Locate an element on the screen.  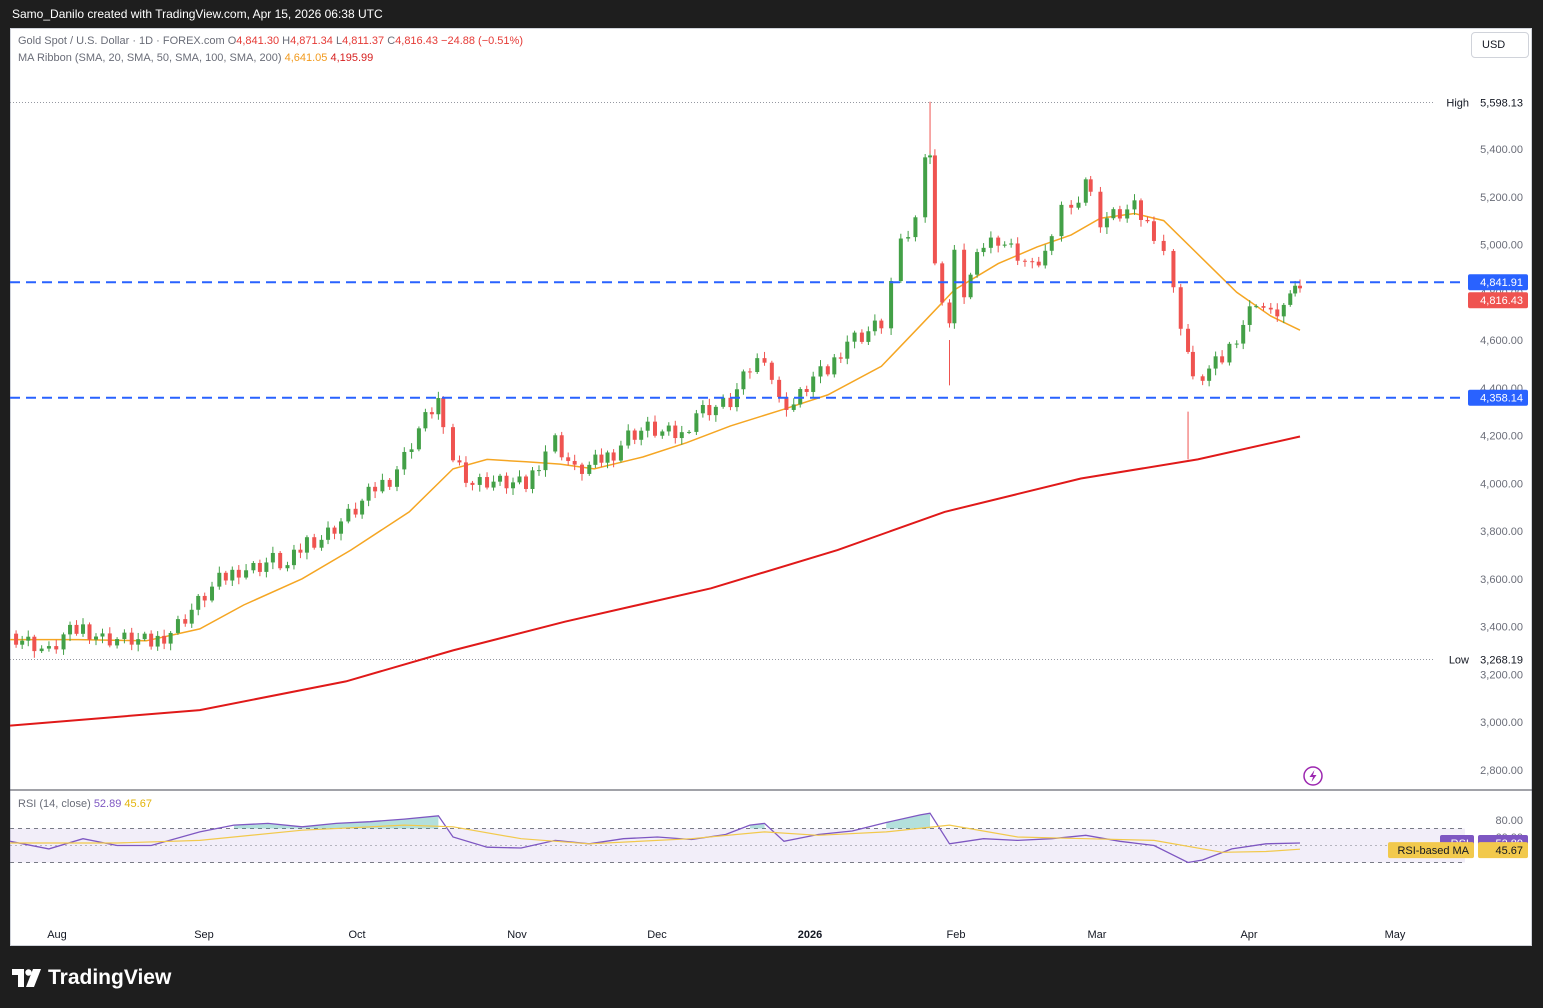
rsi-label: RSI (14, close) is located at coordinates (54, 804).